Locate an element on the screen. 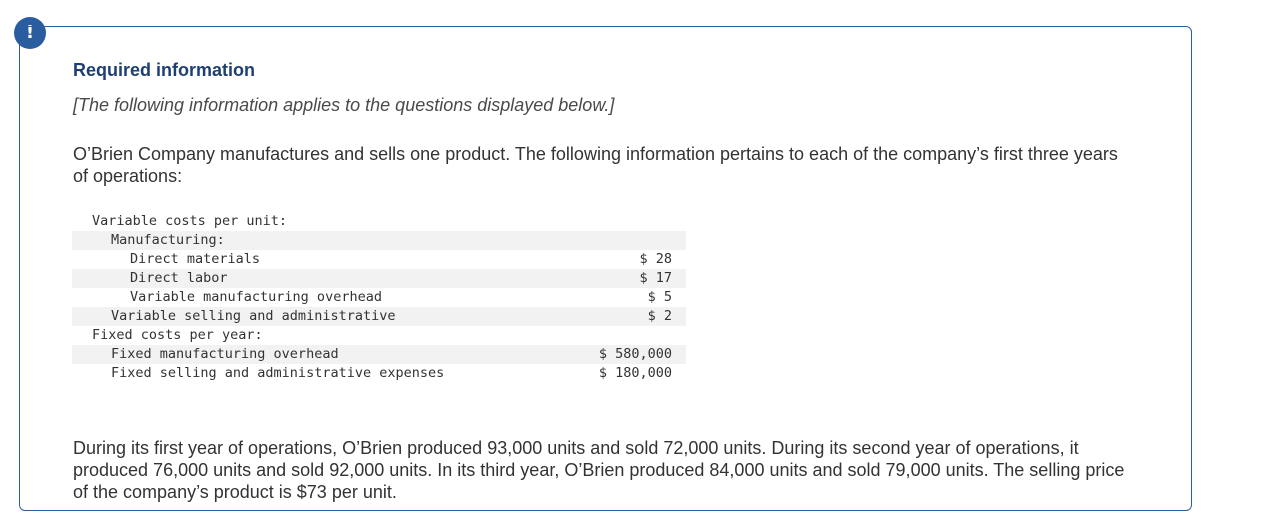 This screenshot has width=1277, height=532. table-row: Variable manufacturing overhead $ 5 is located at coordinates (379, 297).